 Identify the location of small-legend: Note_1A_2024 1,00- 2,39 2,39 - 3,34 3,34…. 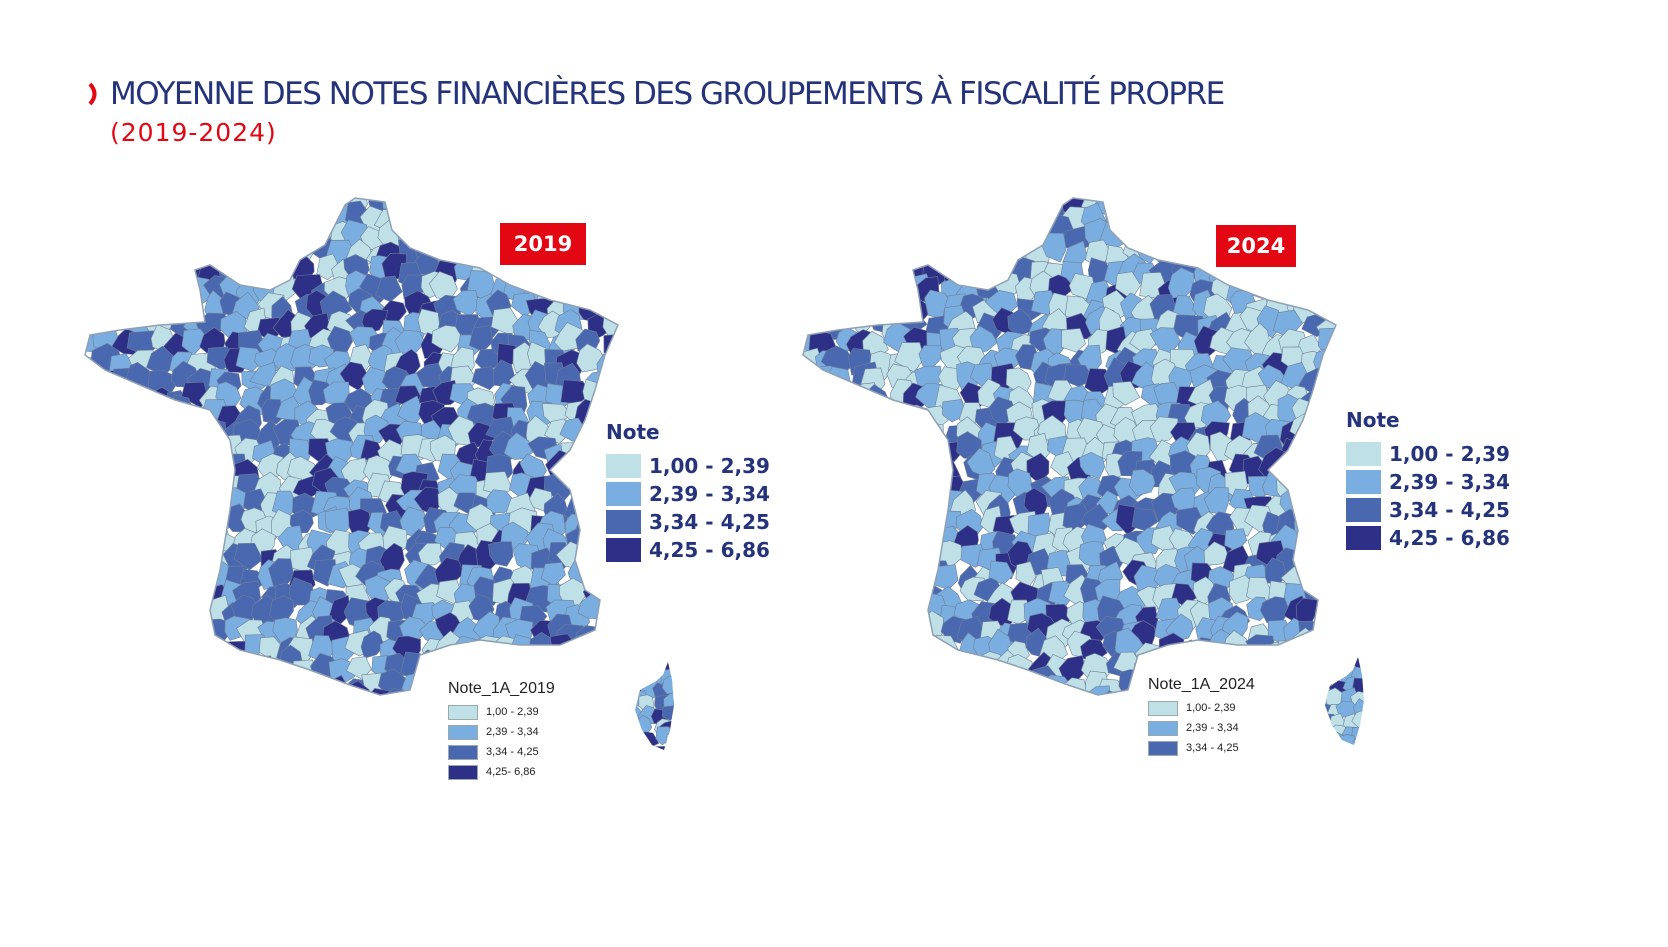
(1201, 717).